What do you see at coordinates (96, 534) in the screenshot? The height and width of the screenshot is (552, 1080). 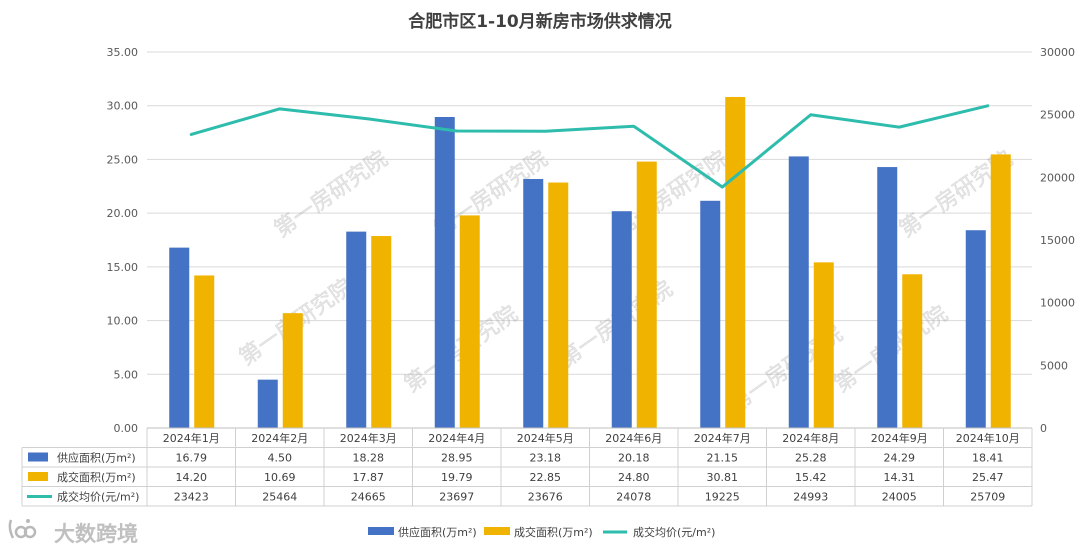 I see `logo-text: 大数跨境` at bounding box center [96, 534].